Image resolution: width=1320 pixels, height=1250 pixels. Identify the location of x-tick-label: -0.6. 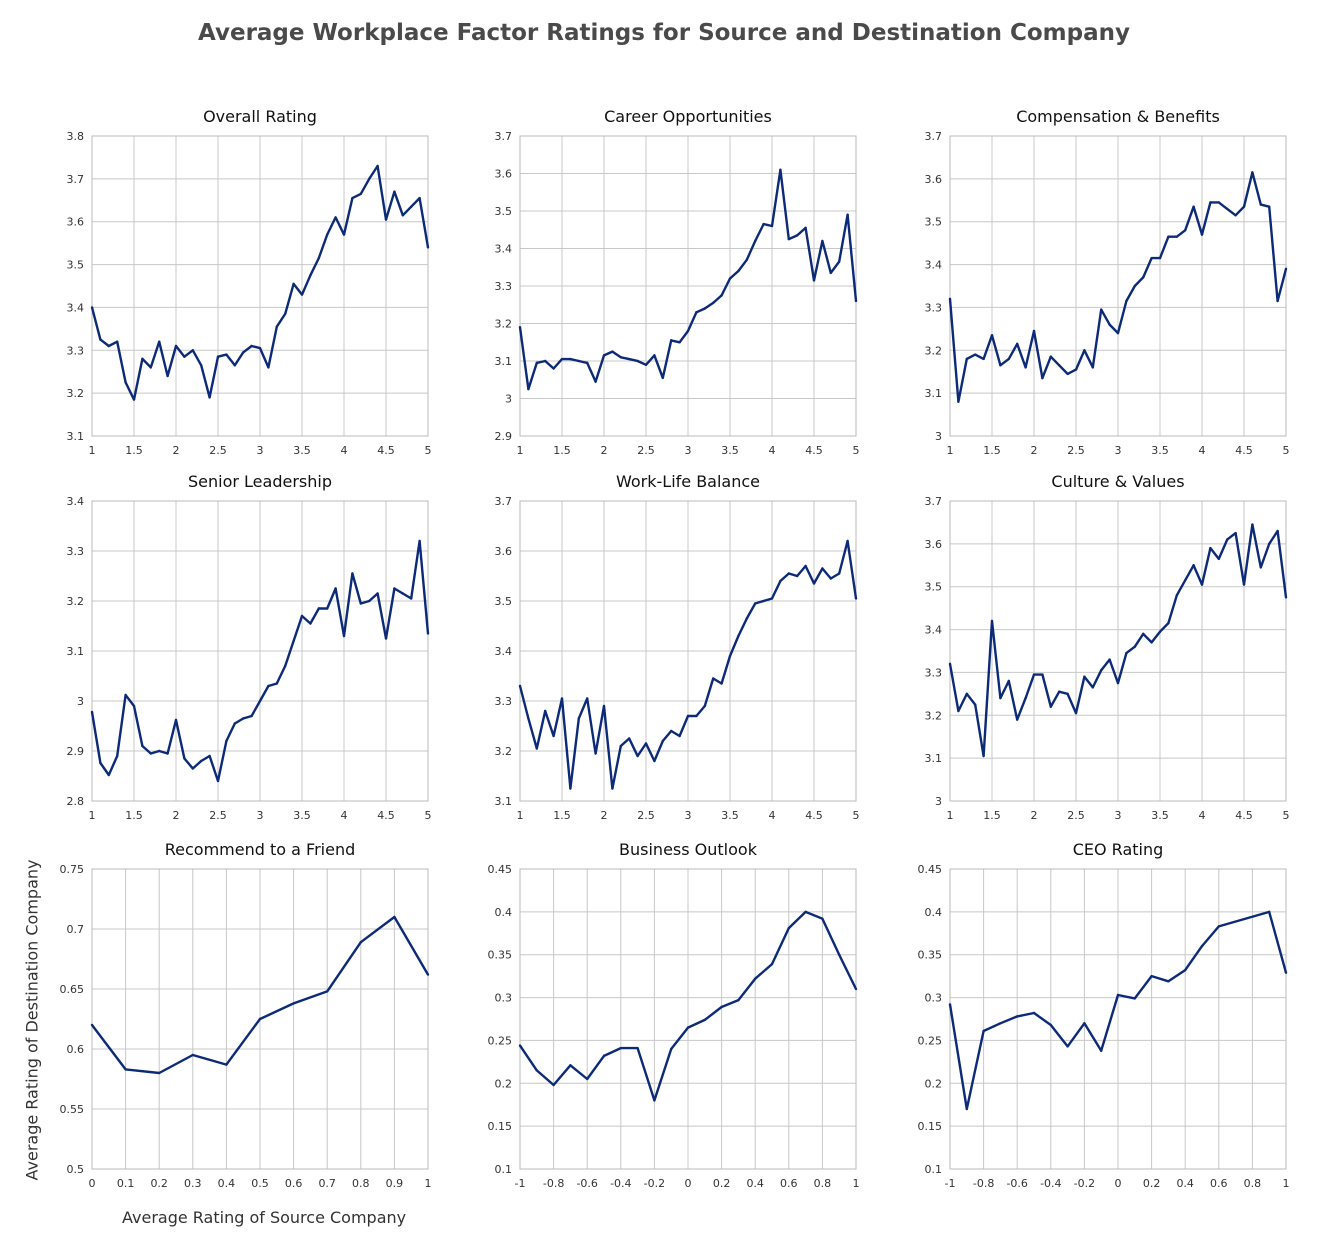
(586, 1183).